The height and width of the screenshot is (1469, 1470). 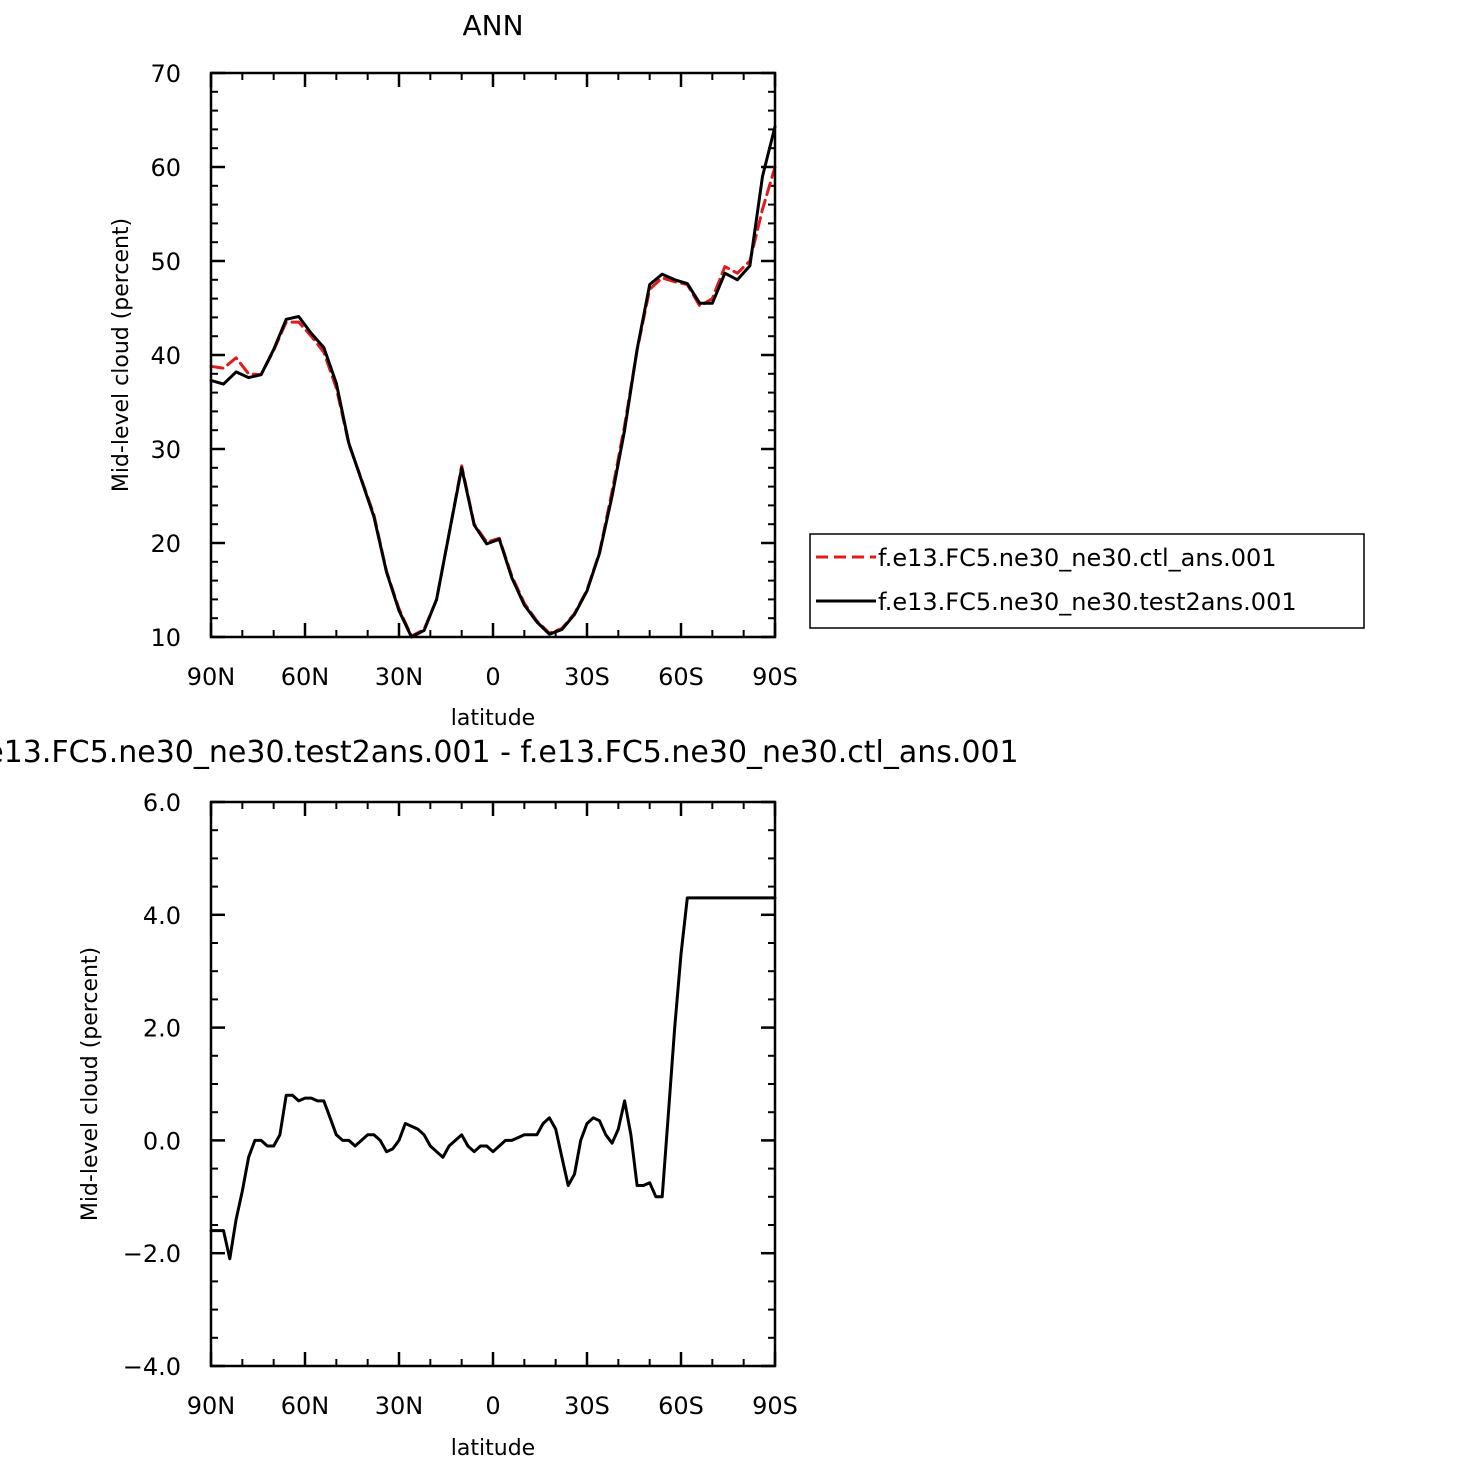 What do you see at coordinates (681, 1406) in the screenshot?
I see `bottom-x-tick-label: 60S` at bounding box center [681, 1406].